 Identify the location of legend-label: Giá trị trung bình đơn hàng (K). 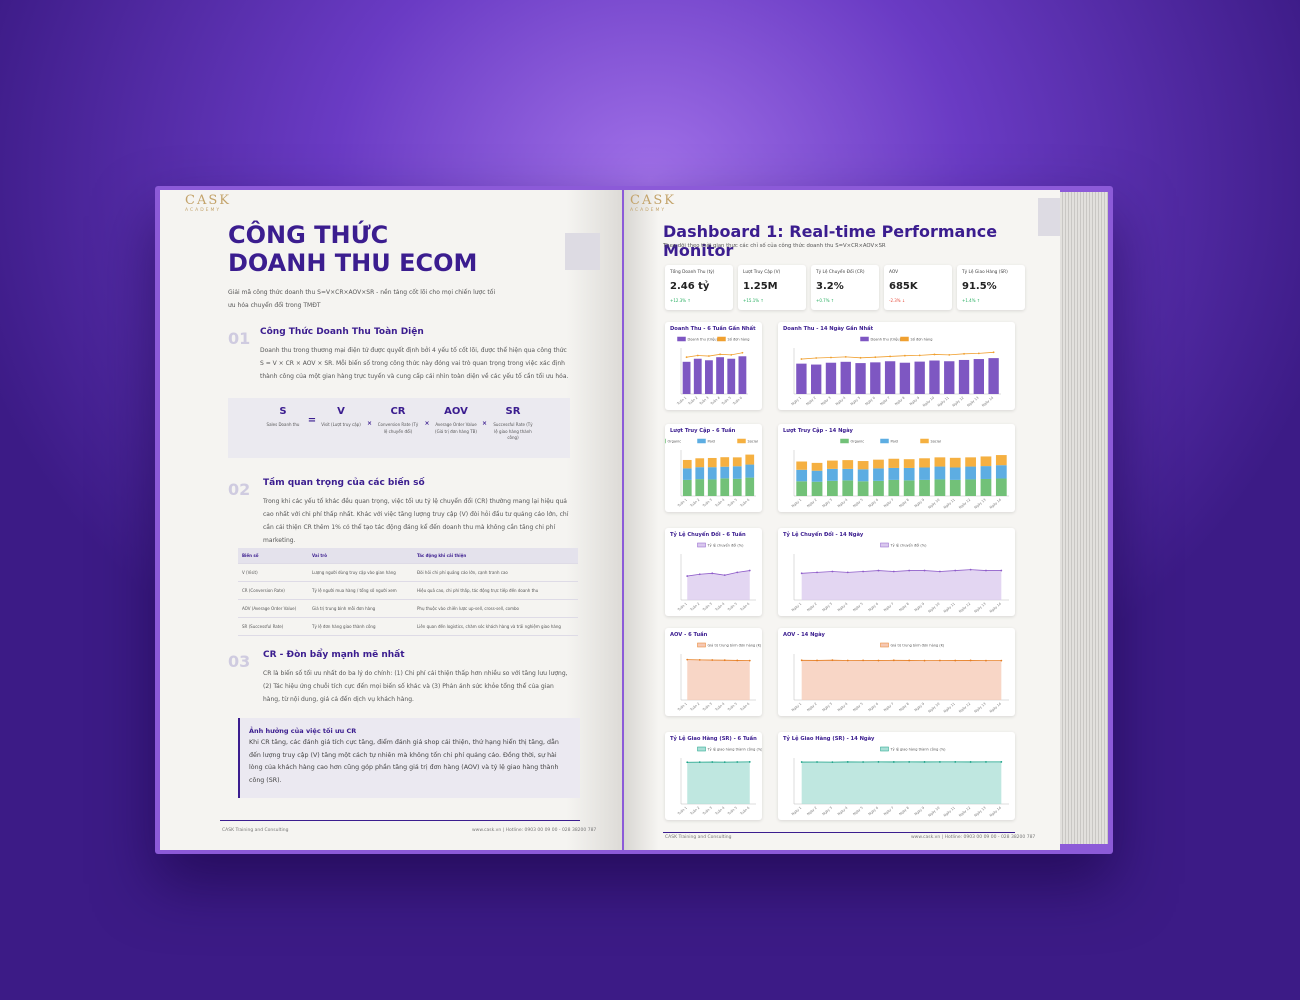
(735, 646).